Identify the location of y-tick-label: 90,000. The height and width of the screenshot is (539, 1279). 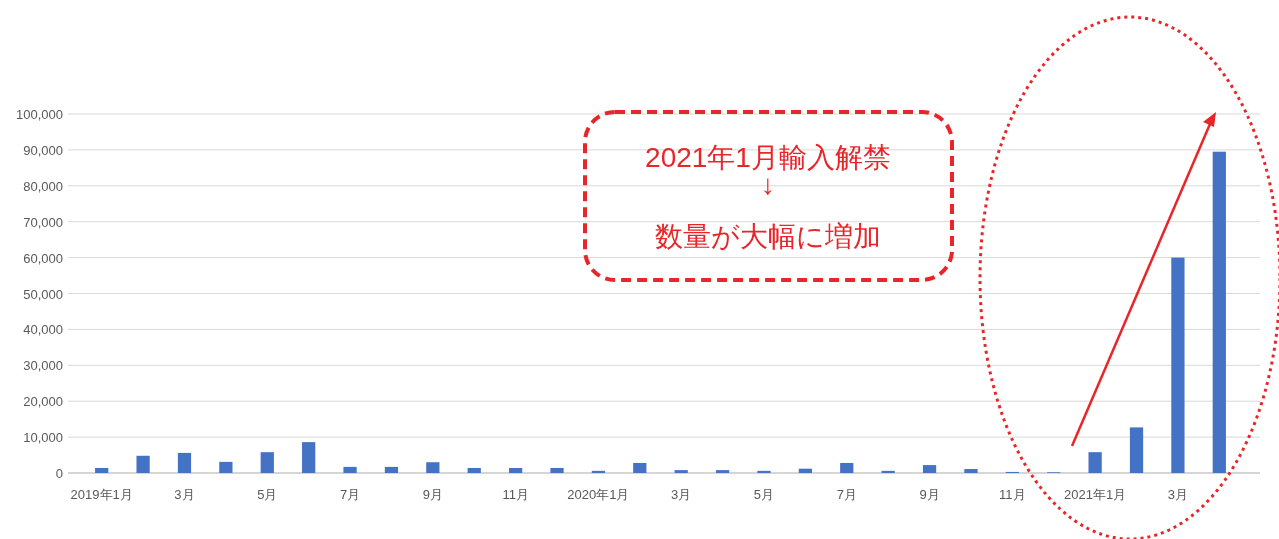
(43, 150).